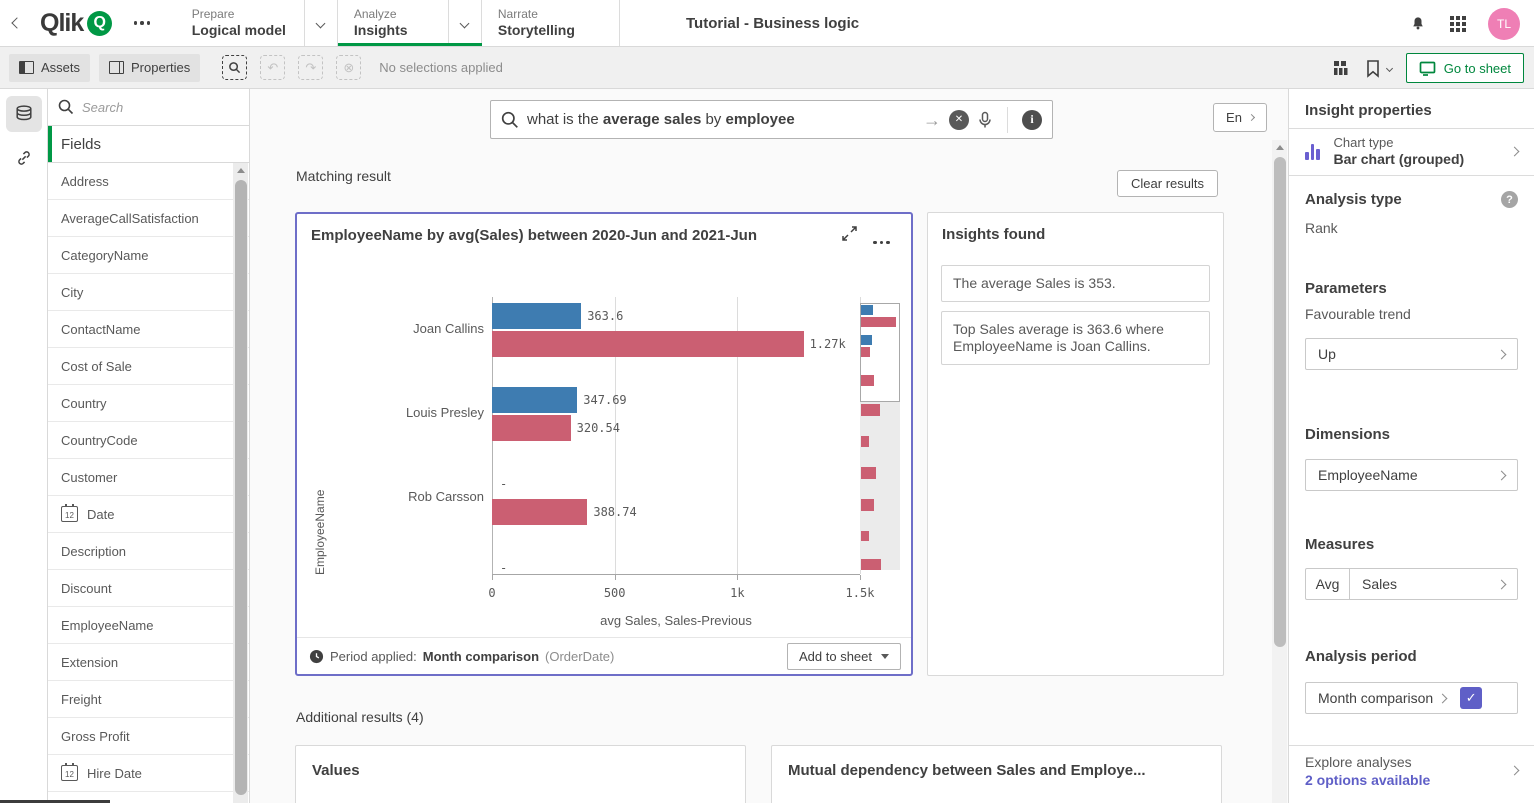 The image size is (1534, 803). I want to click on search-input, so click(142, 107).